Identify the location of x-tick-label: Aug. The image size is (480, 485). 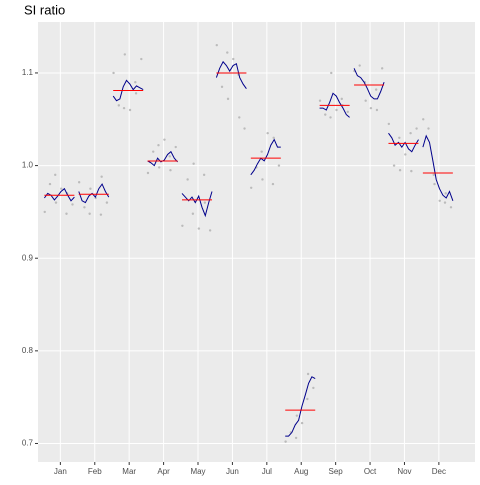
(301, 471).